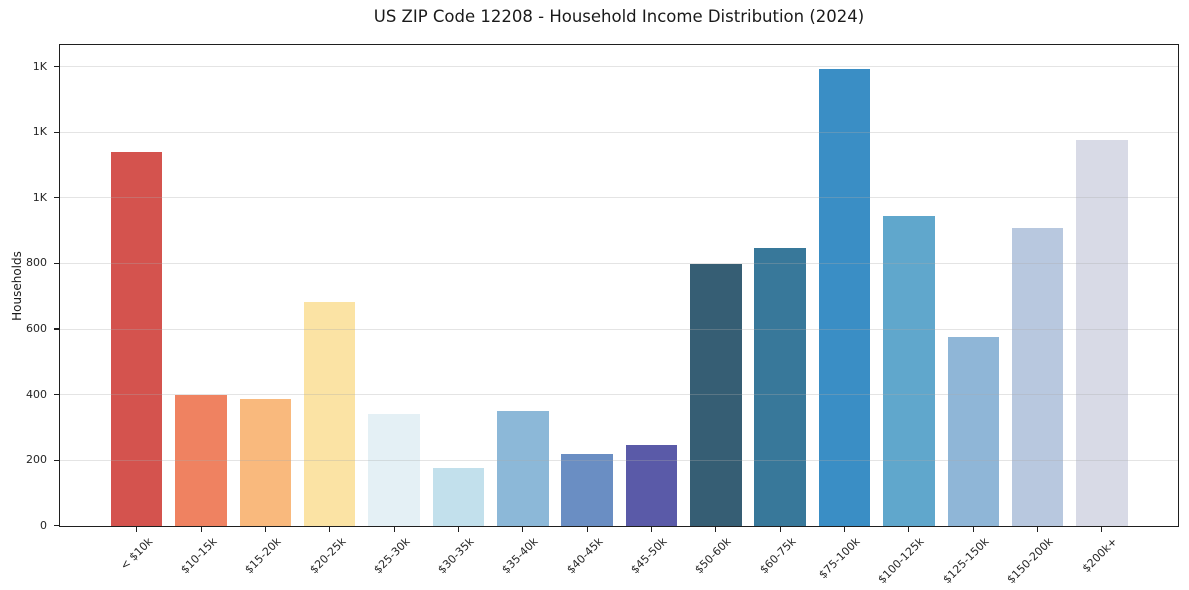 The image size is (1189, 590). What do you see at coordinates (392, 556) in the screenshot?
I see `x-axis-tick-label: $25-30k` at bounding box center [392, 556].